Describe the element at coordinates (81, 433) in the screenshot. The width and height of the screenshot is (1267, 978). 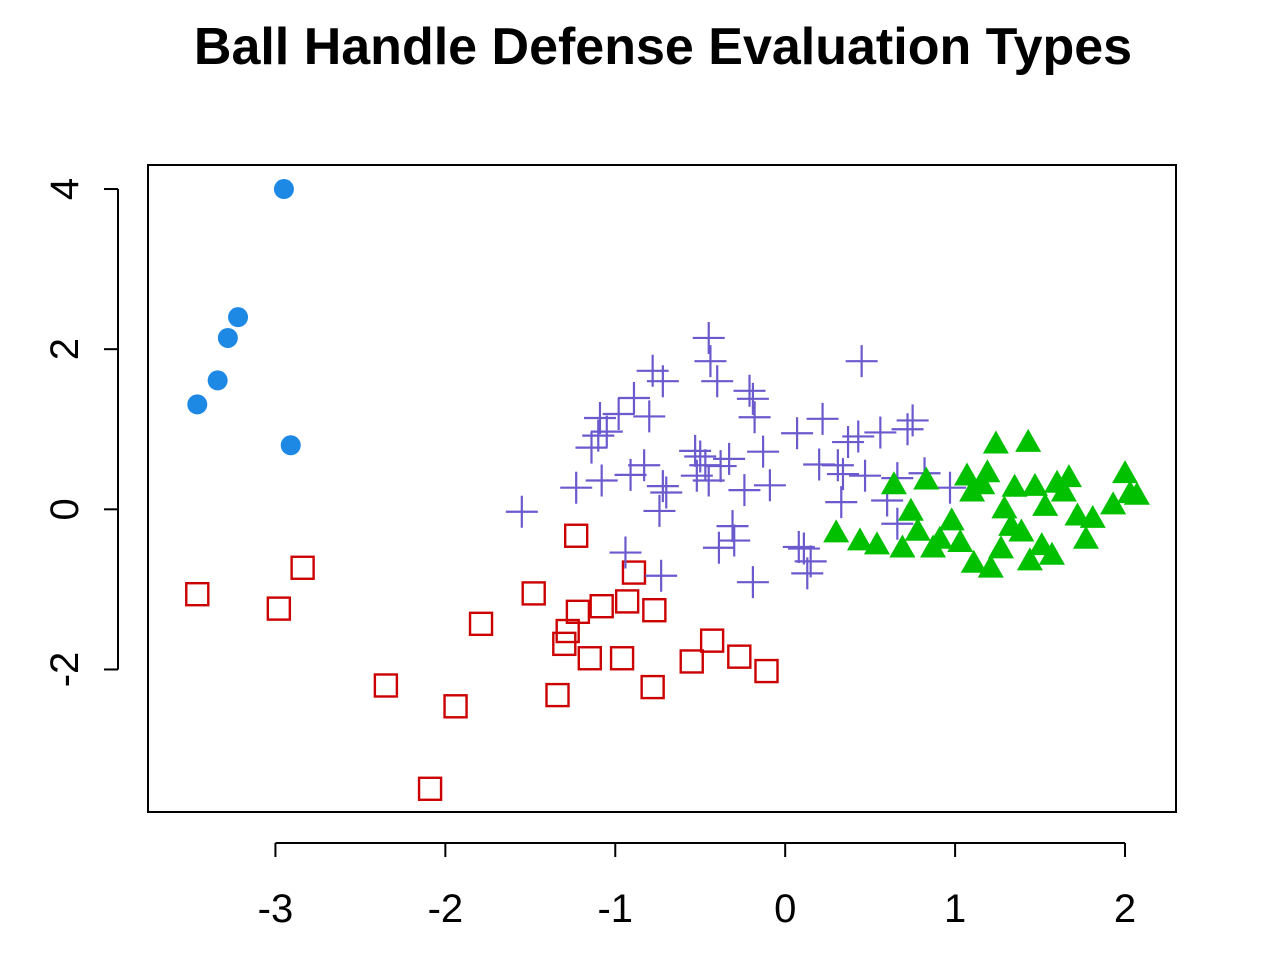
I see `y-axis: -2 0 2 4` at that location.